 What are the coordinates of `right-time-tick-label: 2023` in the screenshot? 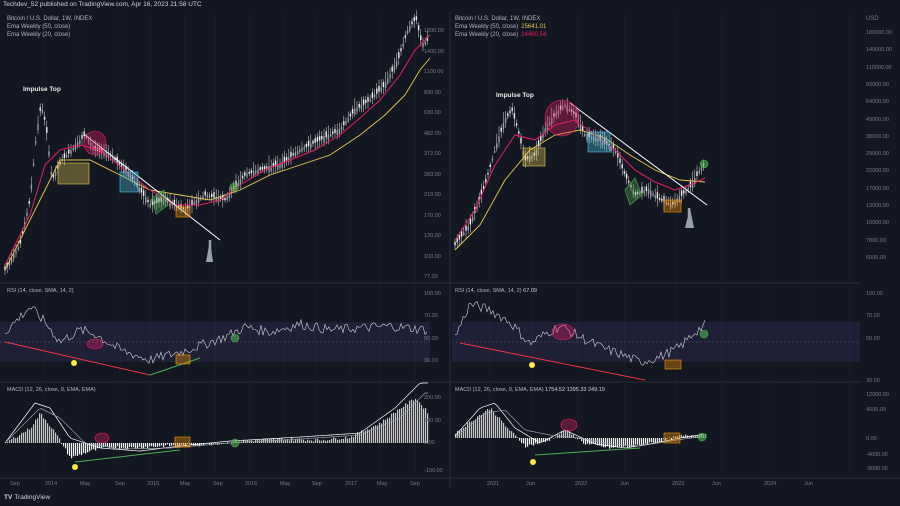 It's located at (678, 484).